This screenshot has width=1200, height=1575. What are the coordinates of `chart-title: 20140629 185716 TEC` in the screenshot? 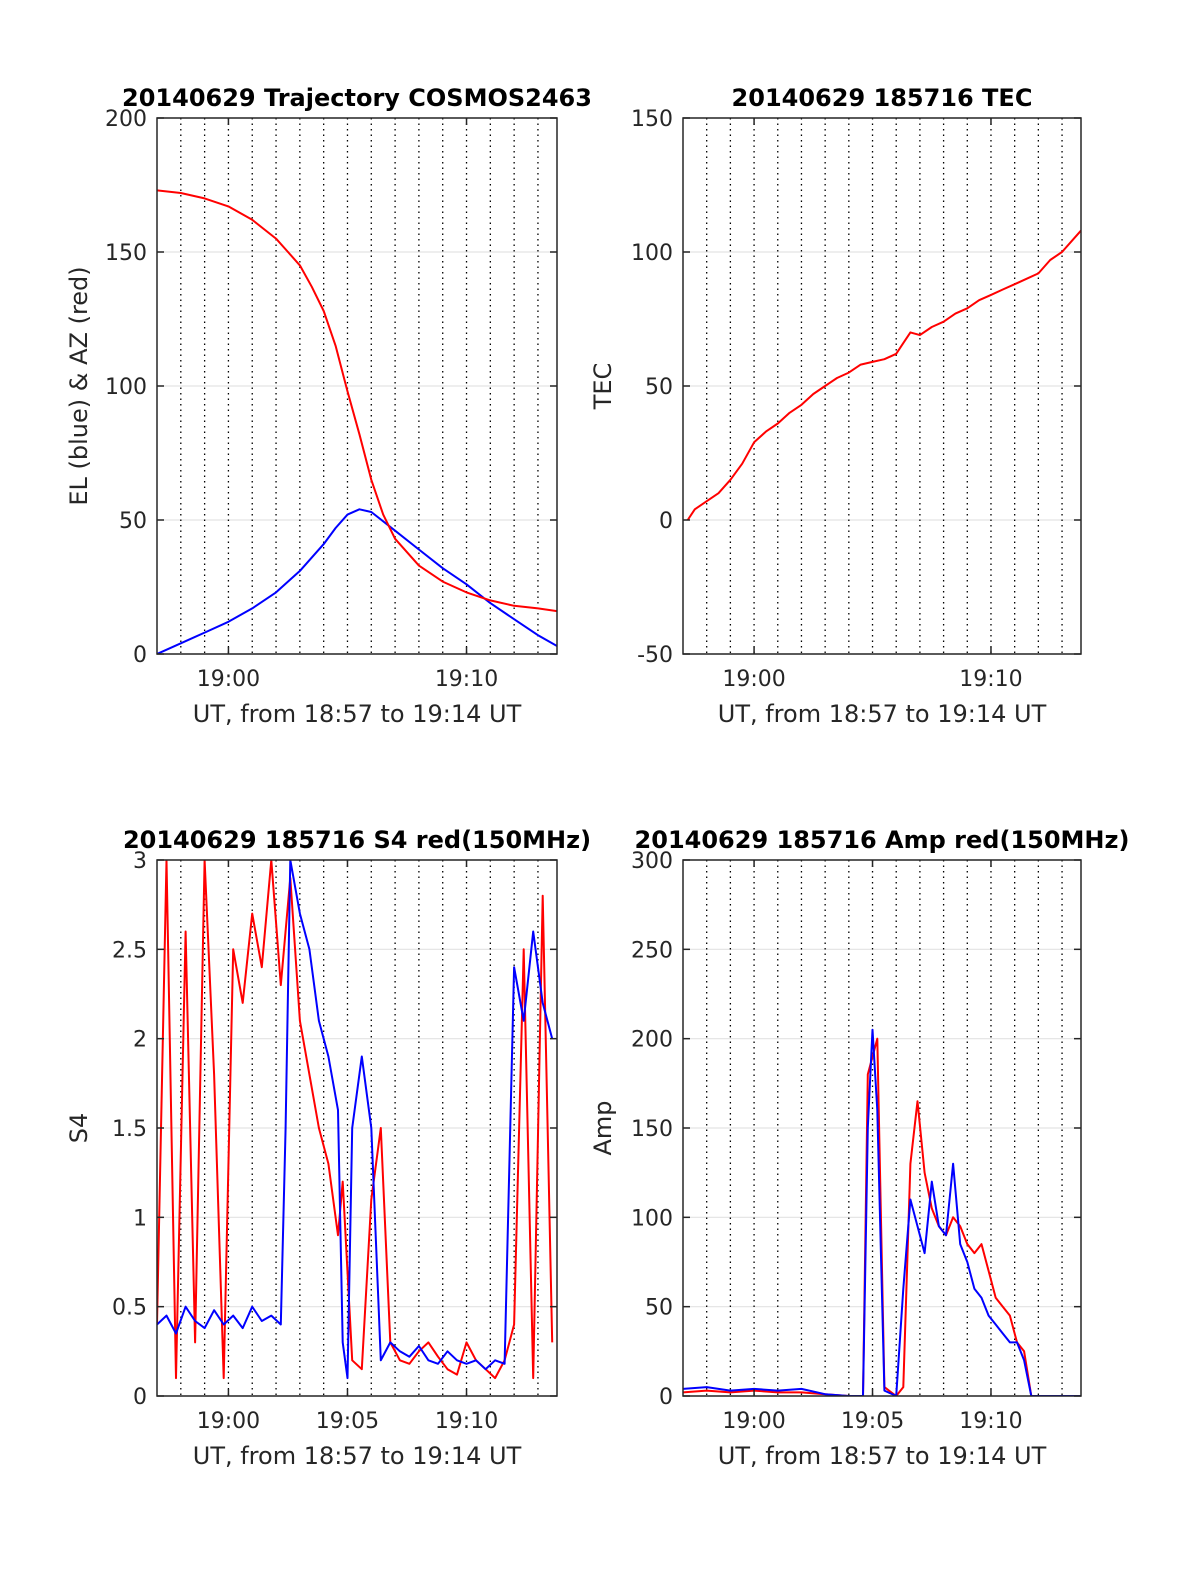 It's located at (882, 98).